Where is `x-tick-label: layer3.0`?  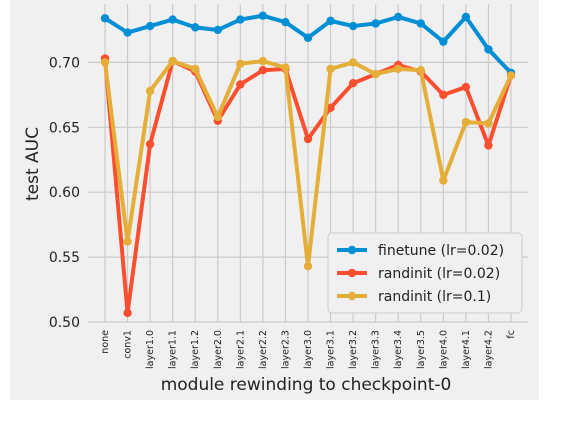
x-tick-label: layer3.0 is located at coordinates (308, 349).